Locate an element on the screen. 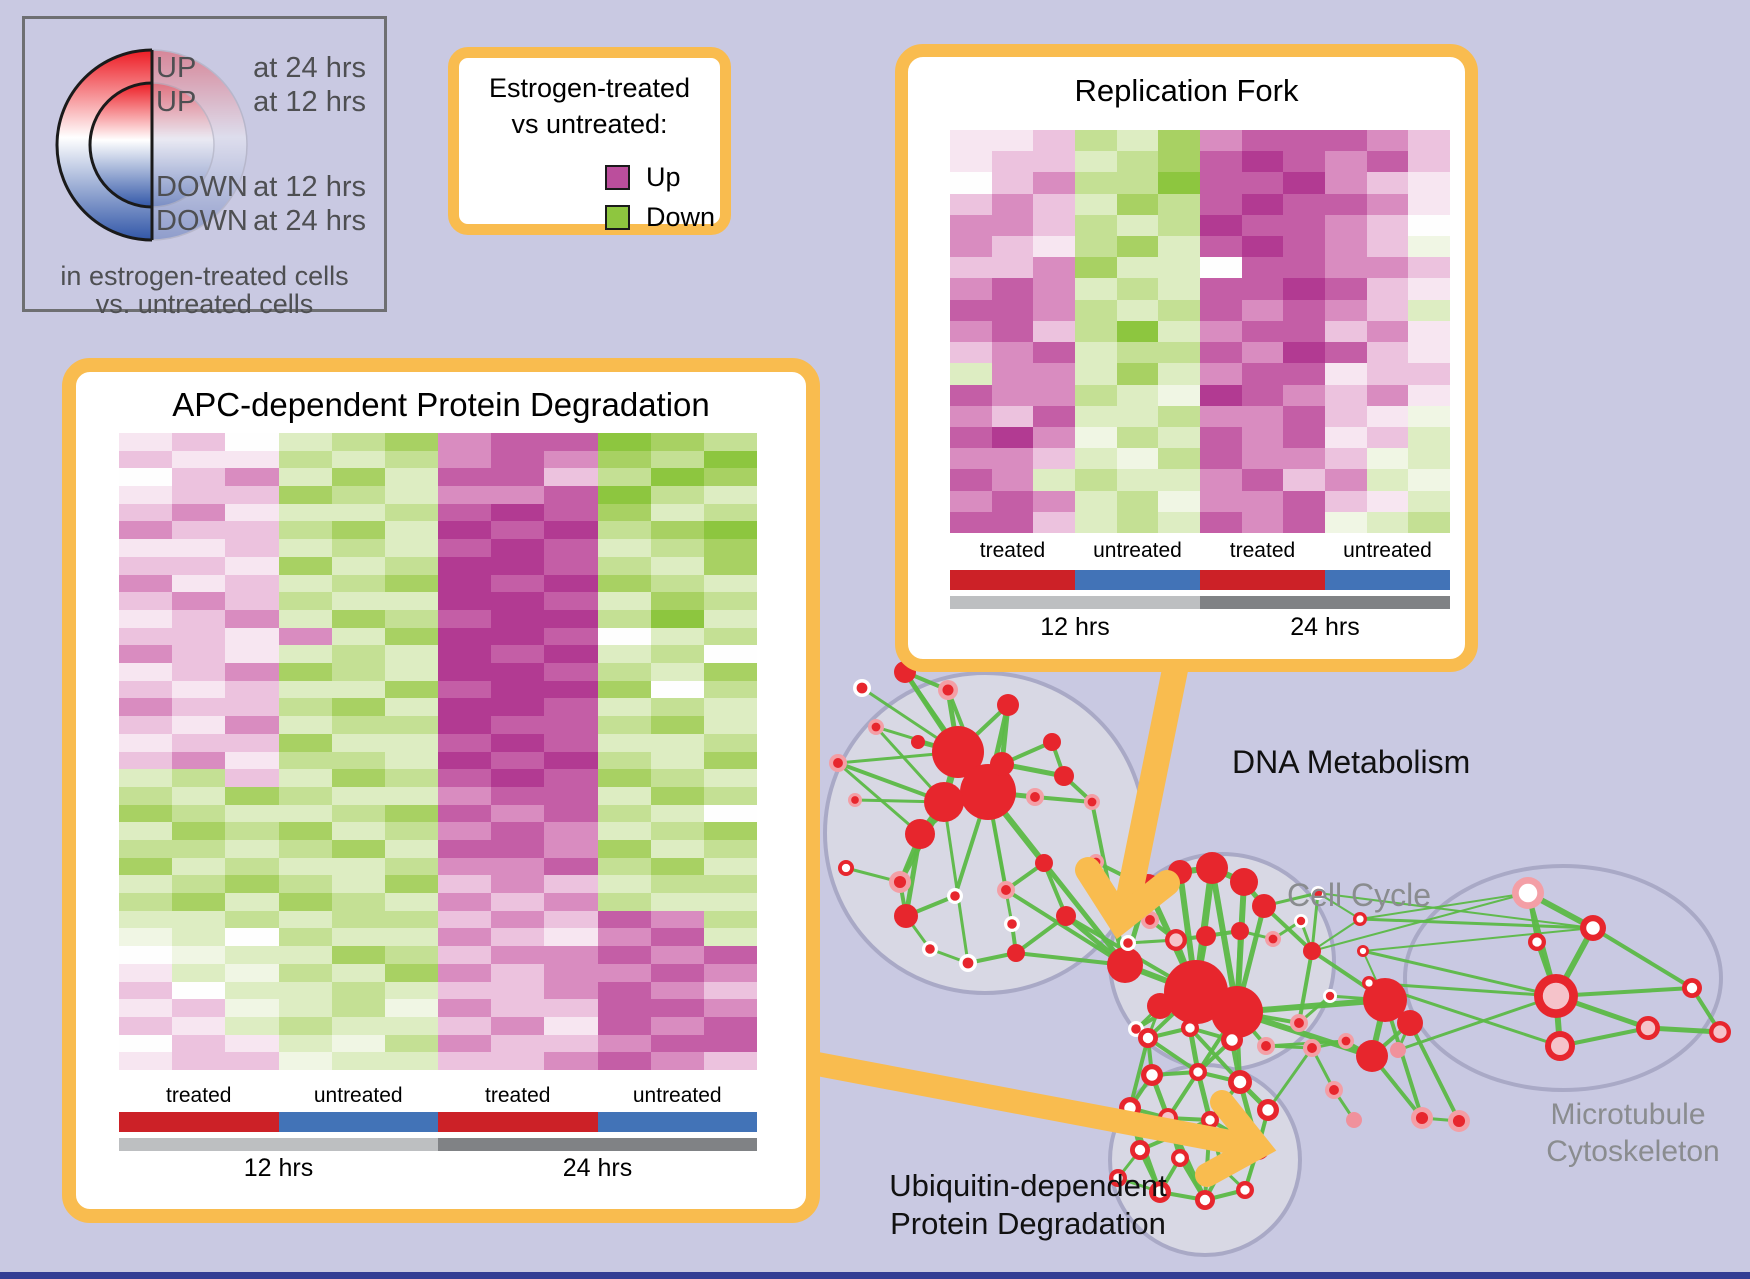 This screenshot has width=1750, height=1279. callout-arrows is located at coordinates (1038, 909).